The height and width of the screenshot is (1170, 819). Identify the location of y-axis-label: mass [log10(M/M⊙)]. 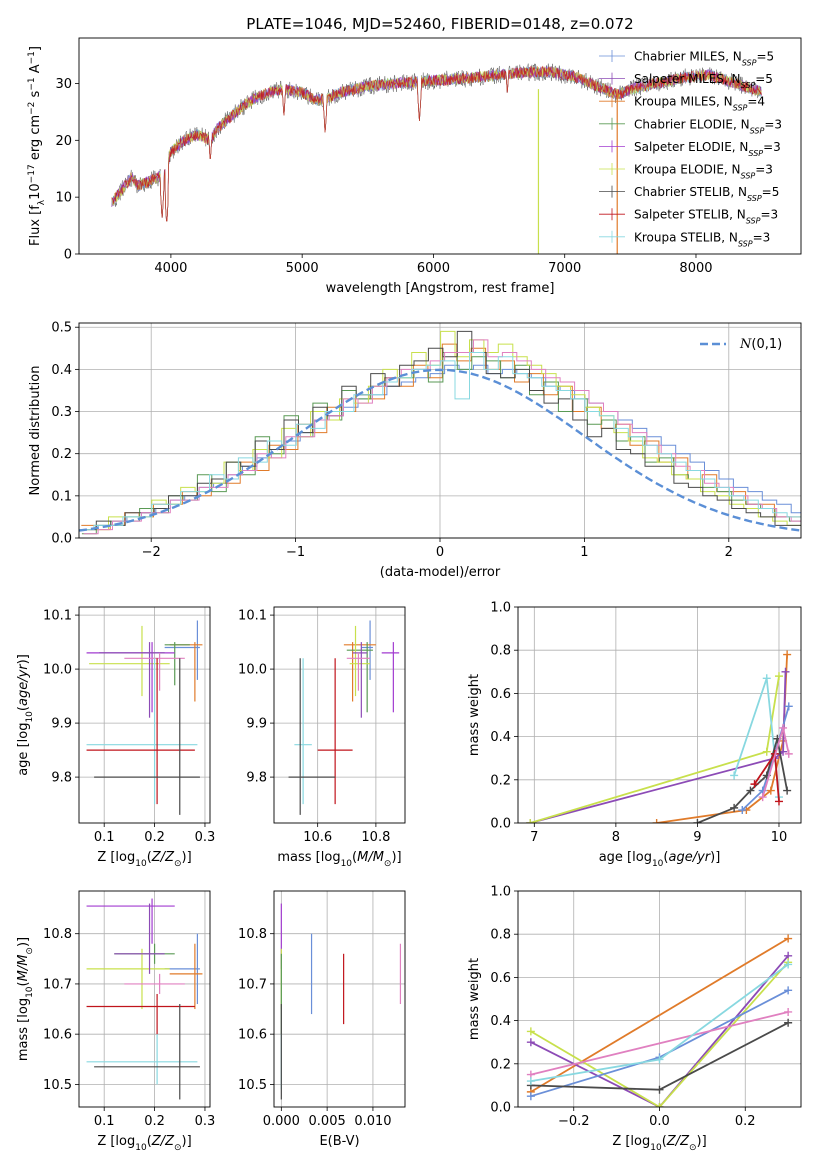
(25, 999).